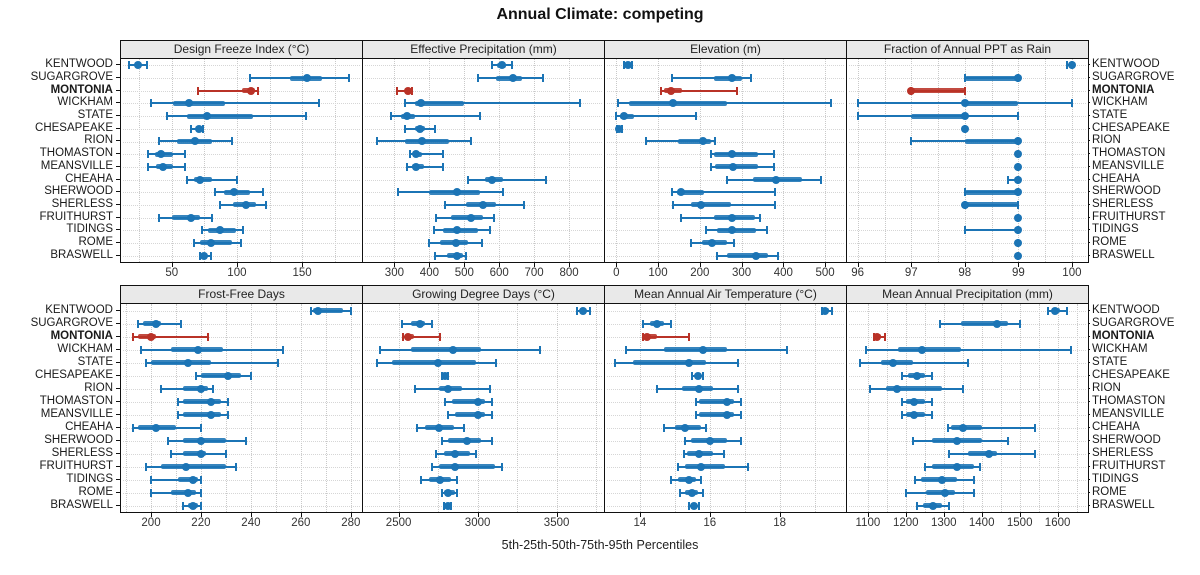  I want to click on plot-area-elevation-m, so click(725, 160).